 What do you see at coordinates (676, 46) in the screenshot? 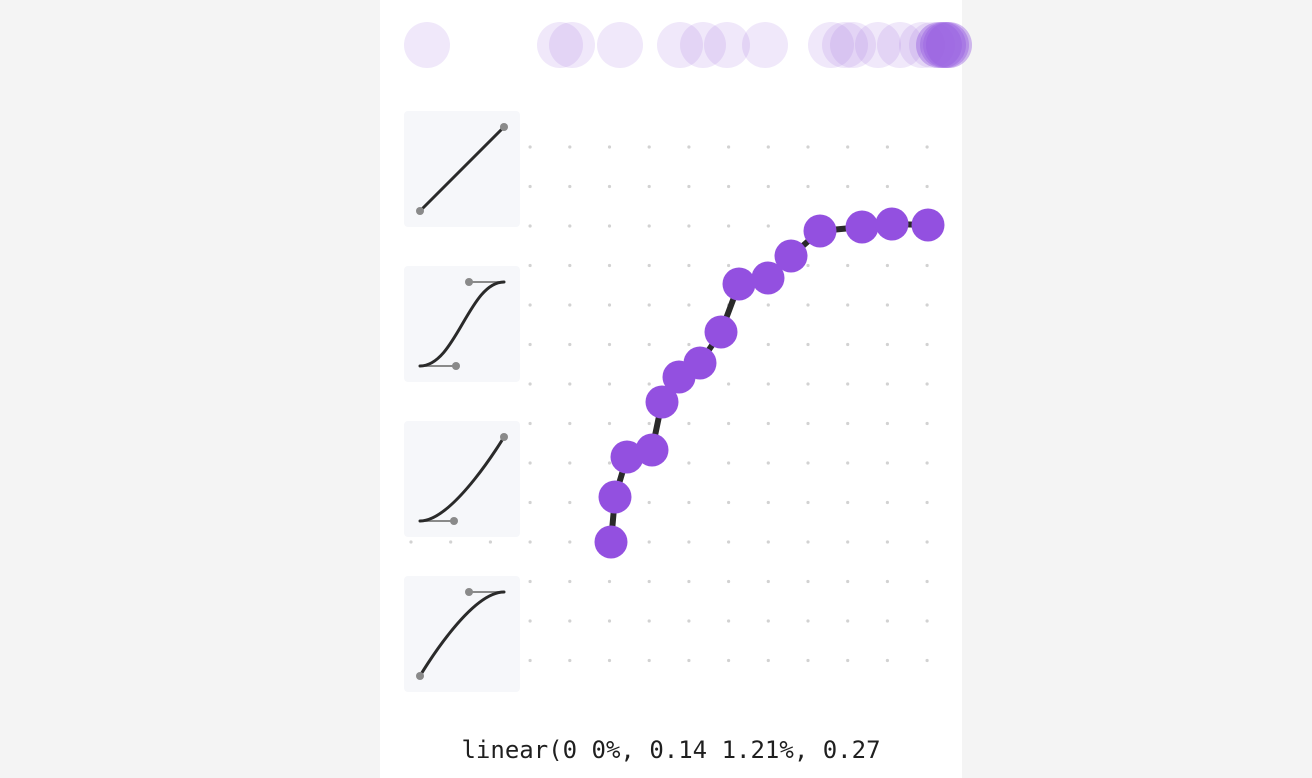
I see `animation-preview-track` at bounding box center [676, 46].